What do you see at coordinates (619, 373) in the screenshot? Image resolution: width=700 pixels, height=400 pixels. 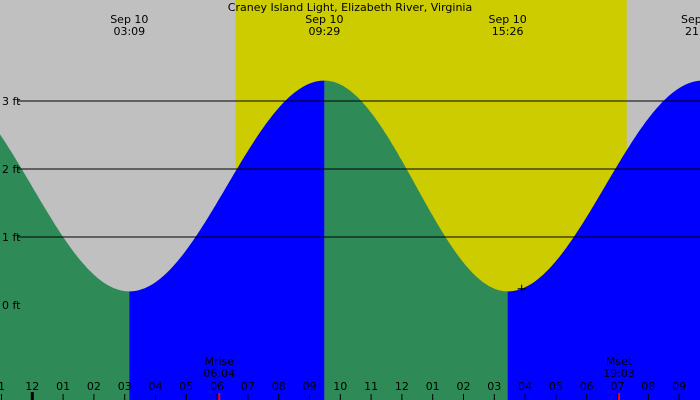 I see `moon-event-time: 19:03` at bounding box center [619, 373].